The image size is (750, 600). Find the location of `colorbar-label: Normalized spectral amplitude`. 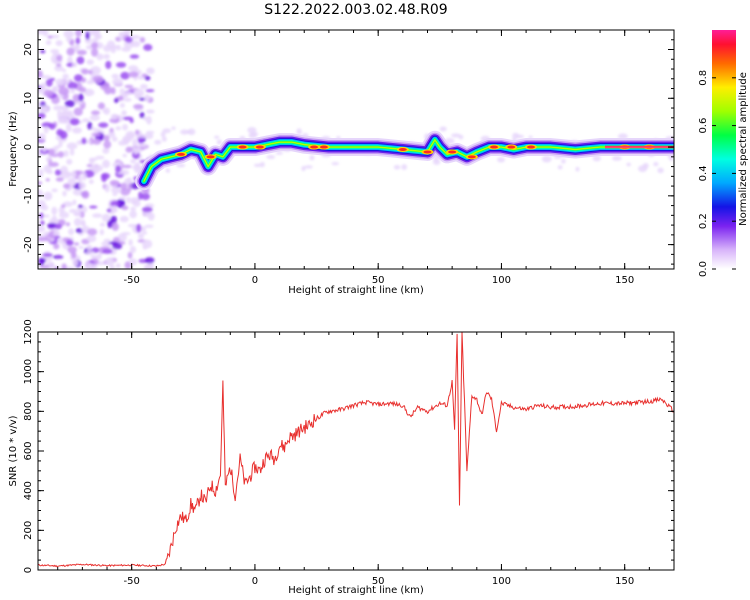

colorbar-label: Normalized spectral amplitude is located at coordinates (743, 149).